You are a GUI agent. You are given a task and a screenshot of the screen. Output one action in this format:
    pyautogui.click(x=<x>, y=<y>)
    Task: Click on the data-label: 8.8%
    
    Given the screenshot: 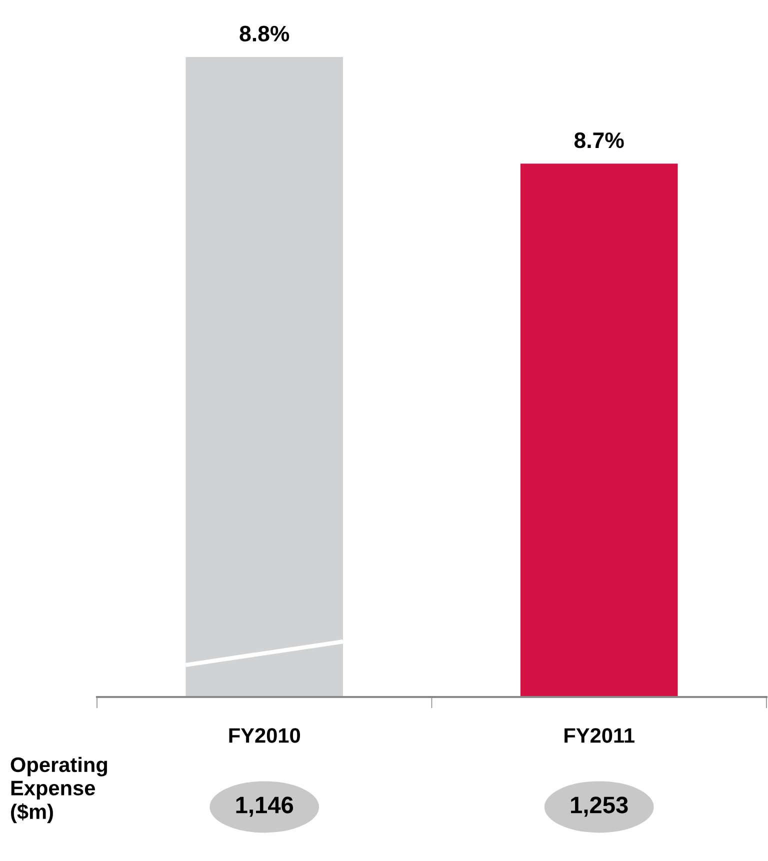 What is the action you would take?
    pyautogui.click(x=265, y=34)
    